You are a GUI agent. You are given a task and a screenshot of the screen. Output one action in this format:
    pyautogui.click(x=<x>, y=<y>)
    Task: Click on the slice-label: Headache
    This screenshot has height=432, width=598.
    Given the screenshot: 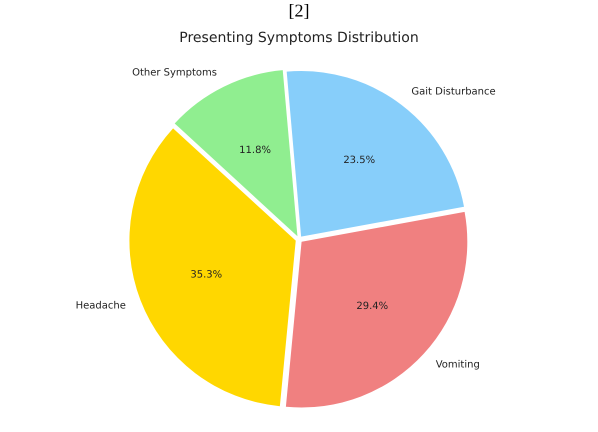 What is the action you would take?
    pyautogui.click(x=101, y=306)
    